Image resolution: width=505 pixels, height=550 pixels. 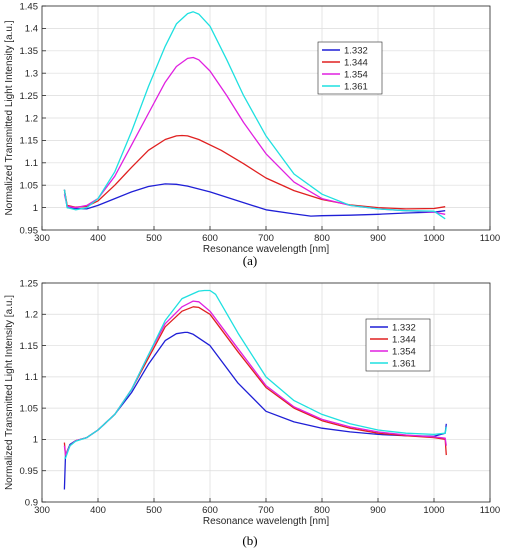 I want to click on y-tick-label: 1.35, so click(x=29, y=51).